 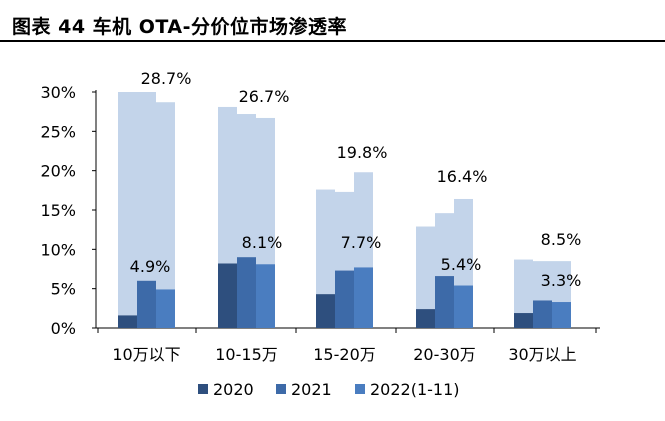 What do you see at coordinates (462, 176) in the screenshot?
I see `data-label-total: 16.4%` at bounding box center [462, 176].